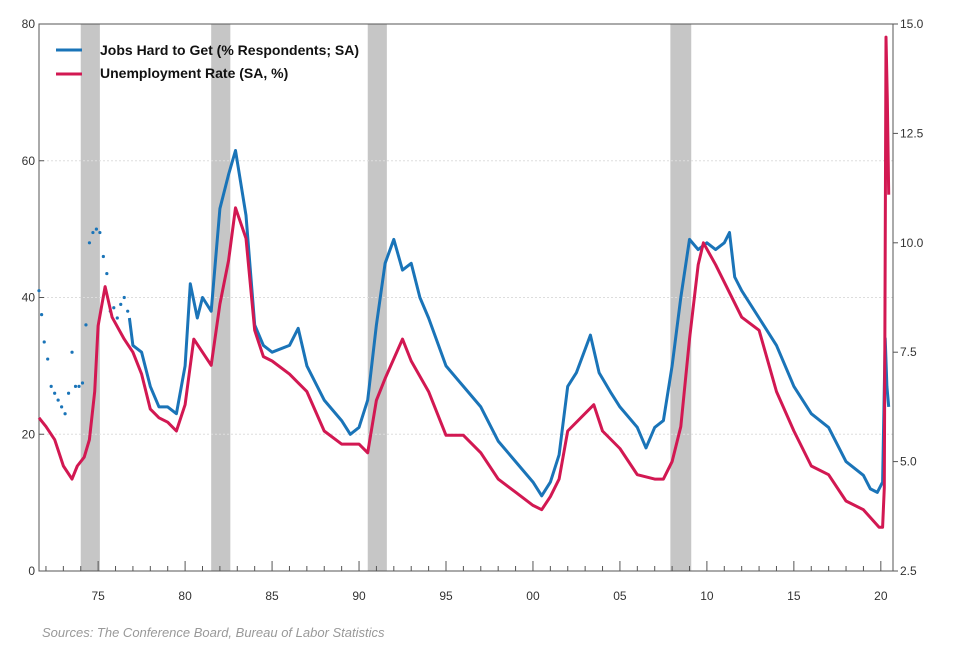  Describe the element at coordinates (29, 298) in the screenshot. I see `y-left-tick-label: 40` at that location.